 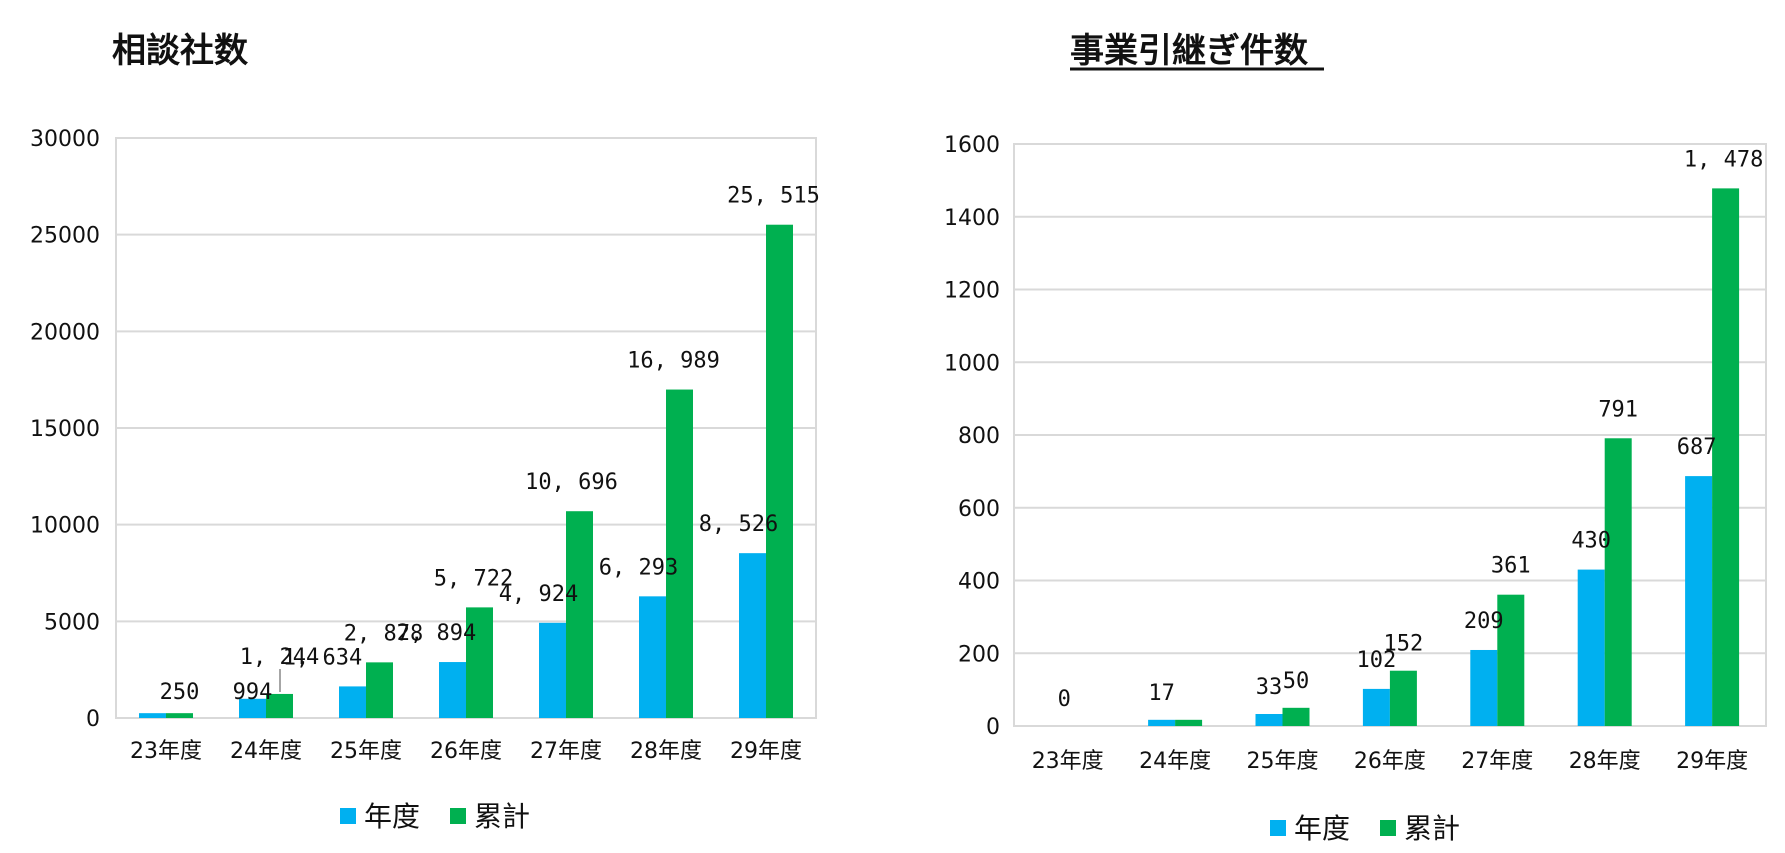 I want to click on chart-2-data-label-annual: 430, so click(x=1591, y=541).